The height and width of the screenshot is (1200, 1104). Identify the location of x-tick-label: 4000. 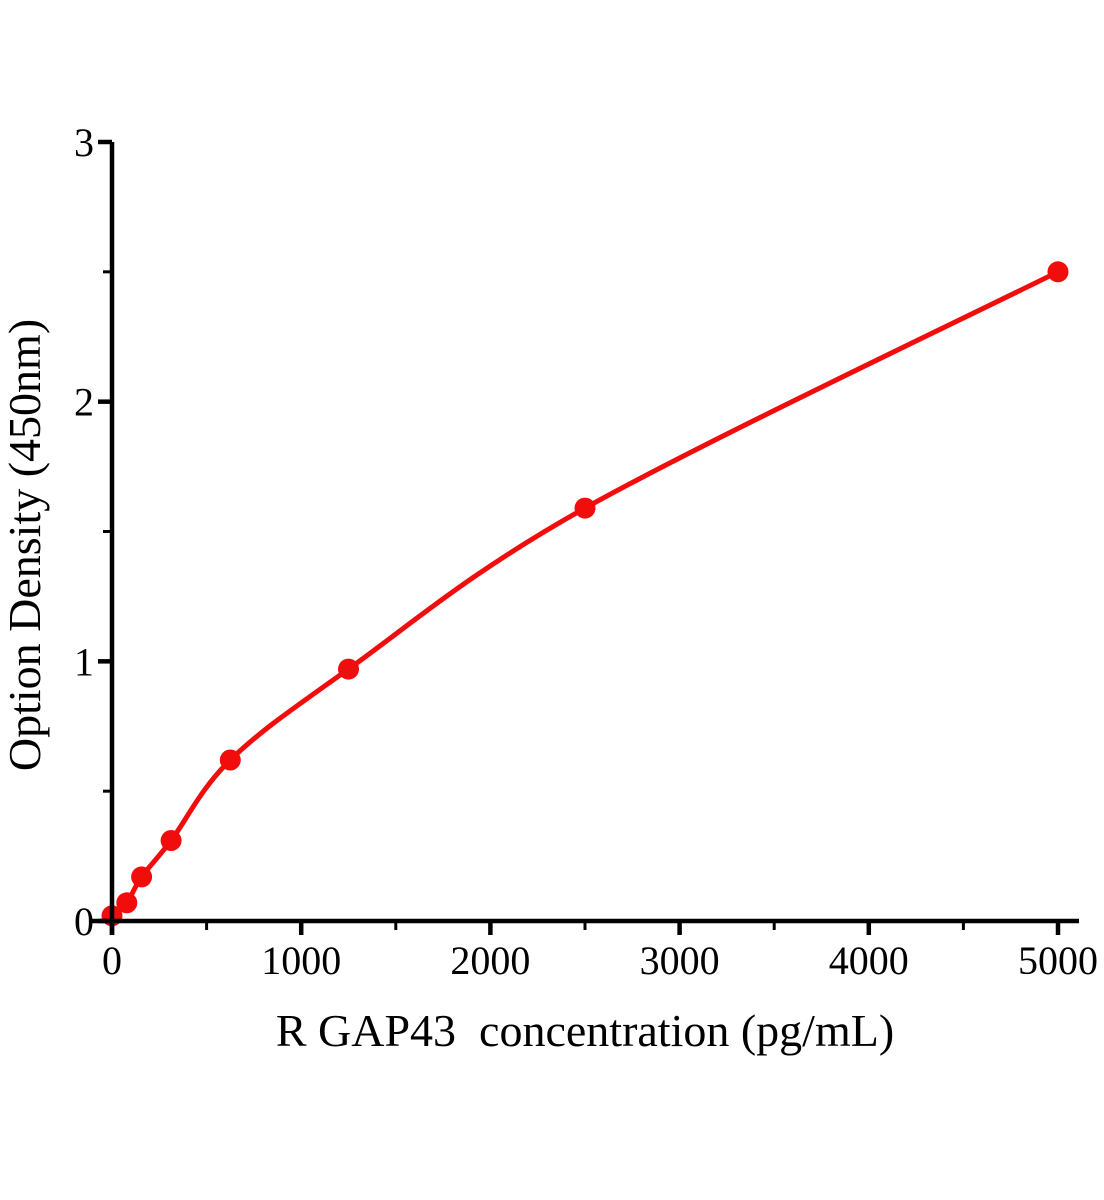
(869, 960).